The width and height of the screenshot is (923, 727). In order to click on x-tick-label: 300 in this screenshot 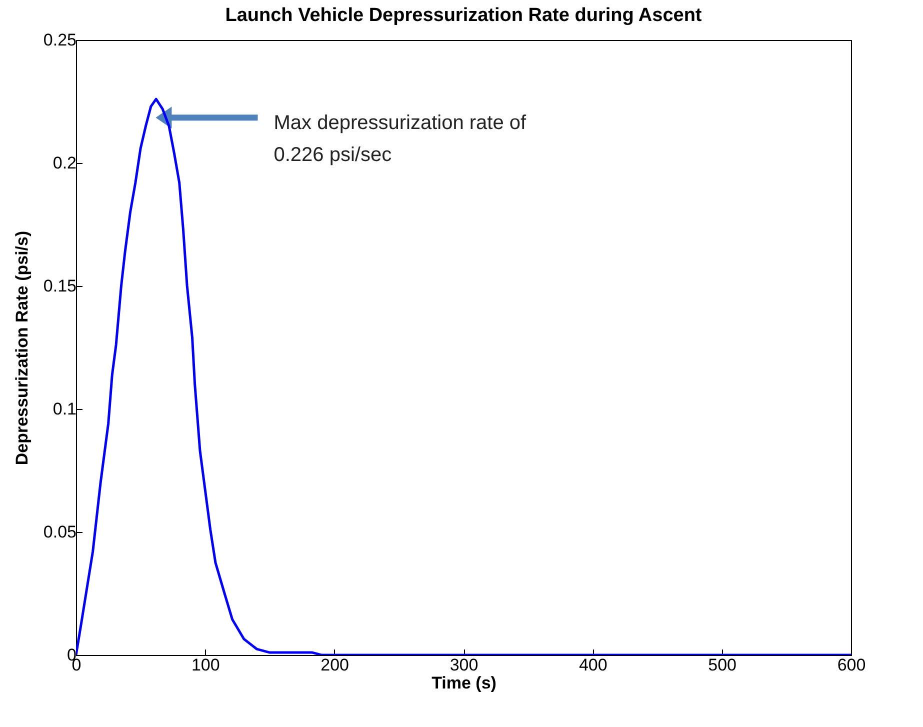, I will do `click(464, 665)`.